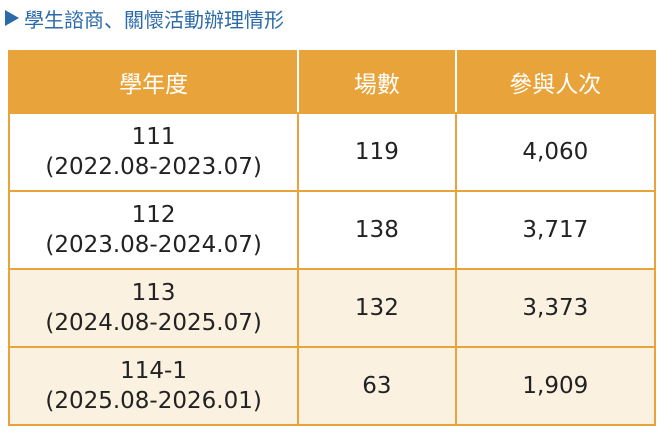 The width and height of the screenshot is (666, 445). I want to click on participants-cell: 3,717, so click(555, 230).